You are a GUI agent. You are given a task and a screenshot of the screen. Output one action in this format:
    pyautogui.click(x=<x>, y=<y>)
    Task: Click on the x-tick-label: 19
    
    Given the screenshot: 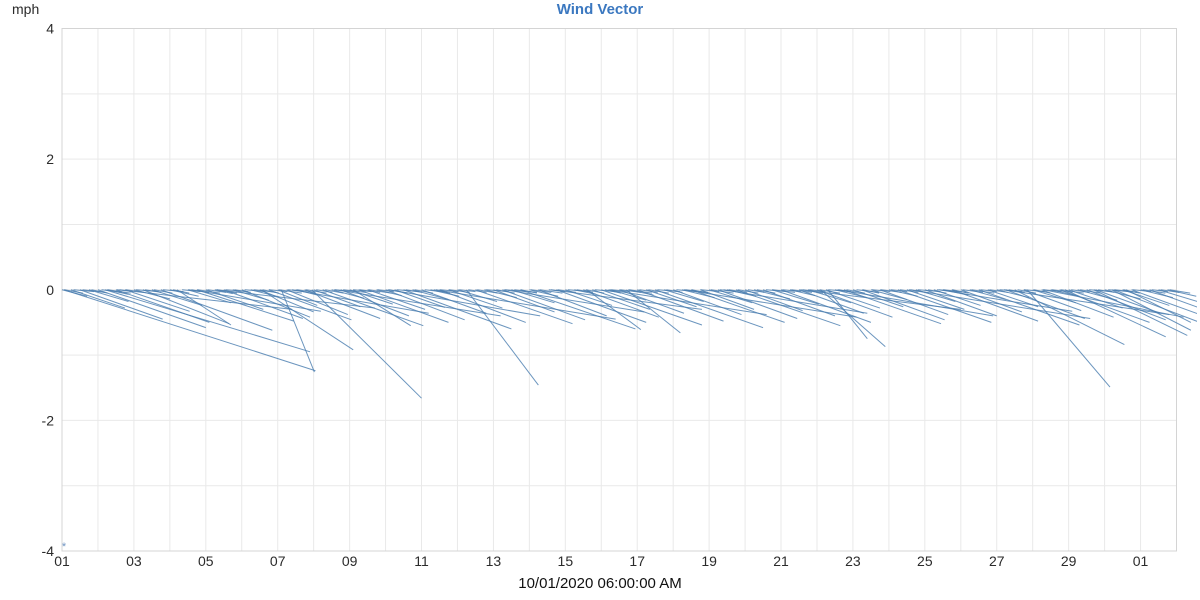 What is the action you would take?
    pyautogui.click(x=709, y=561)
    